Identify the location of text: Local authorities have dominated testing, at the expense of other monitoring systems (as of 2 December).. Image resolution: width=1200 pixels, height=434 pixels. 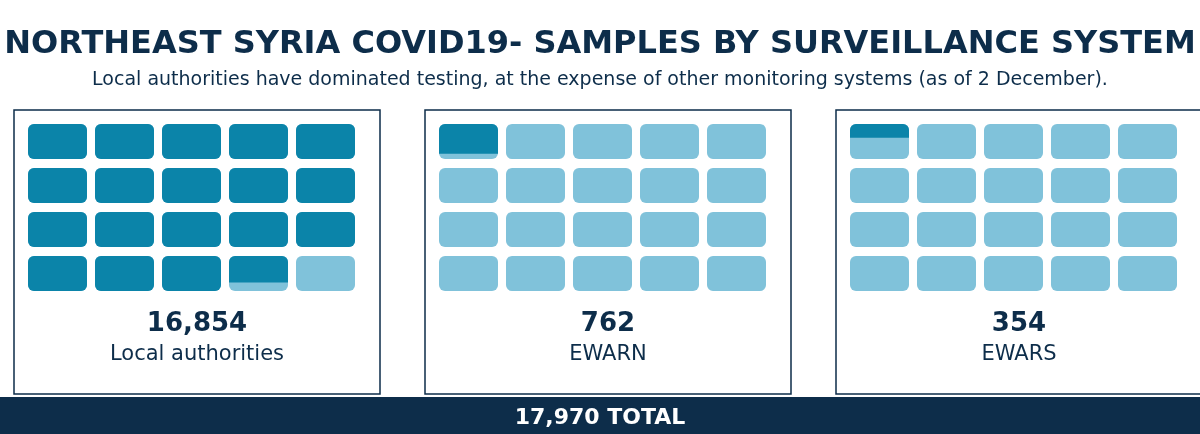
(600, 78).